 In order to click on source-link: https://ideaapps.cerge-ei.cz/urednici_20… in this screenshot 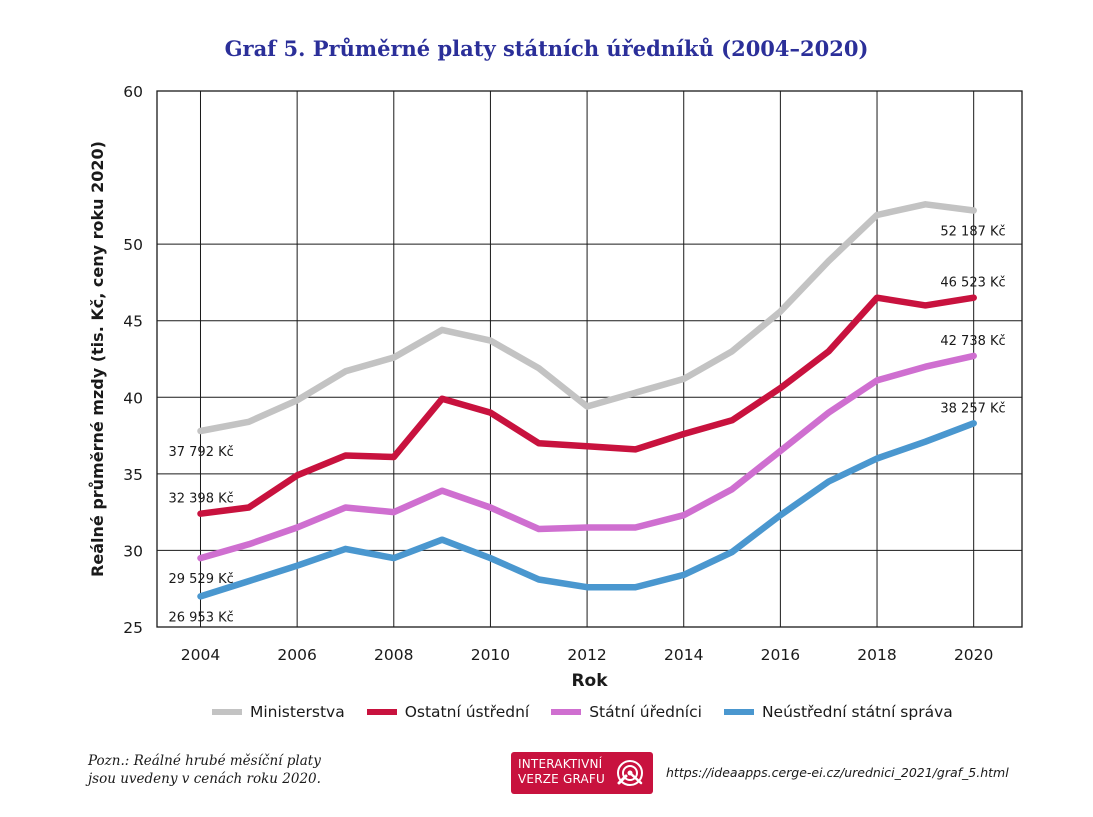, I will do `click(837, 772)`.